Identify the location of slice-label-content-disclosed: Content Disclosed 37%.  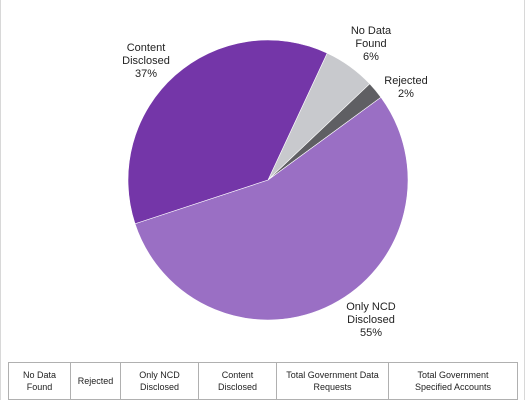
(146, 61).